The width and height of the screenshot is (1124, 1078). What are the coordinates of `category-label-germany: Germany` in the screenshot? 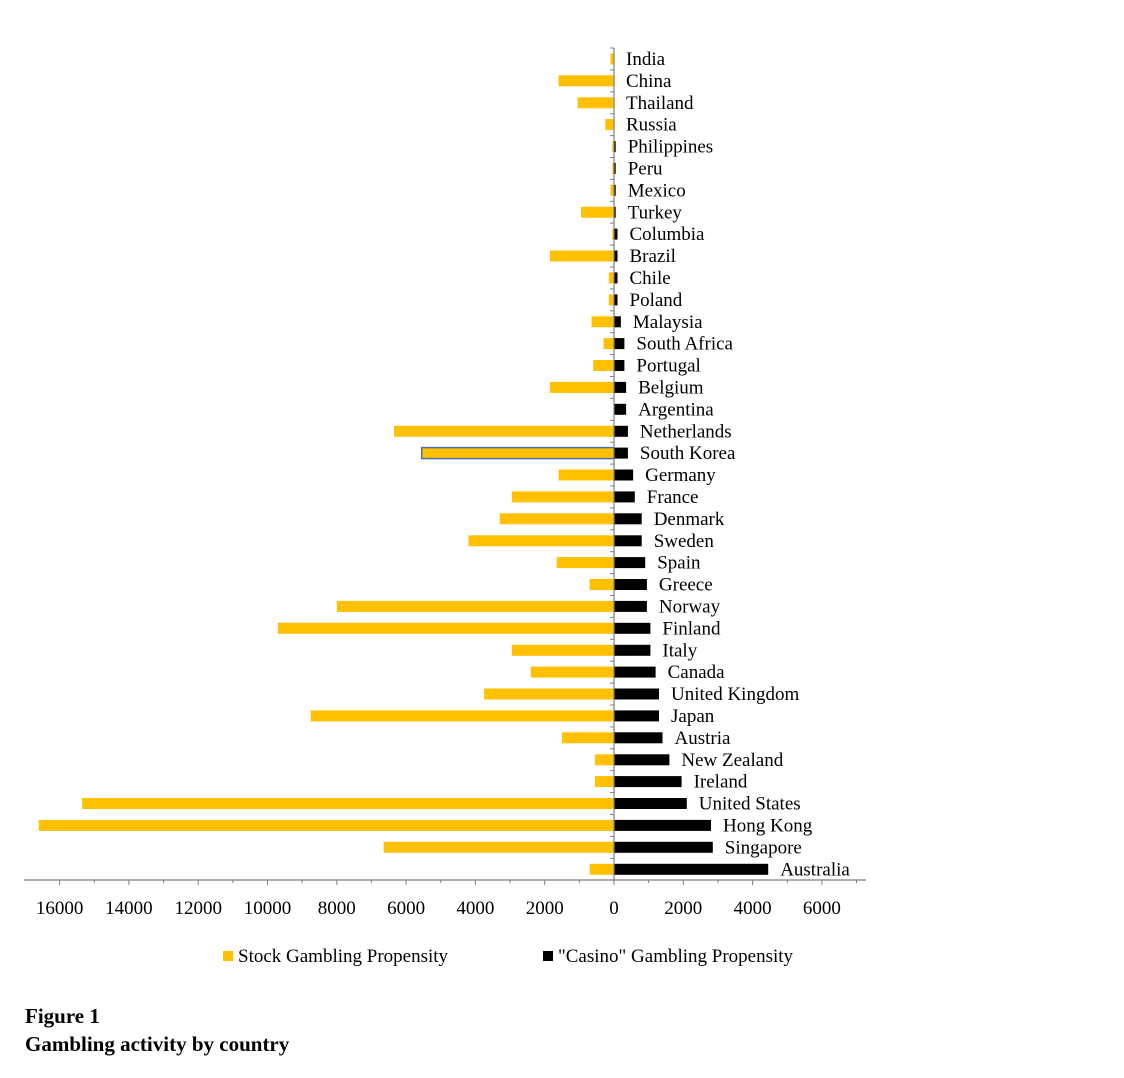 It's located at (680, 475).